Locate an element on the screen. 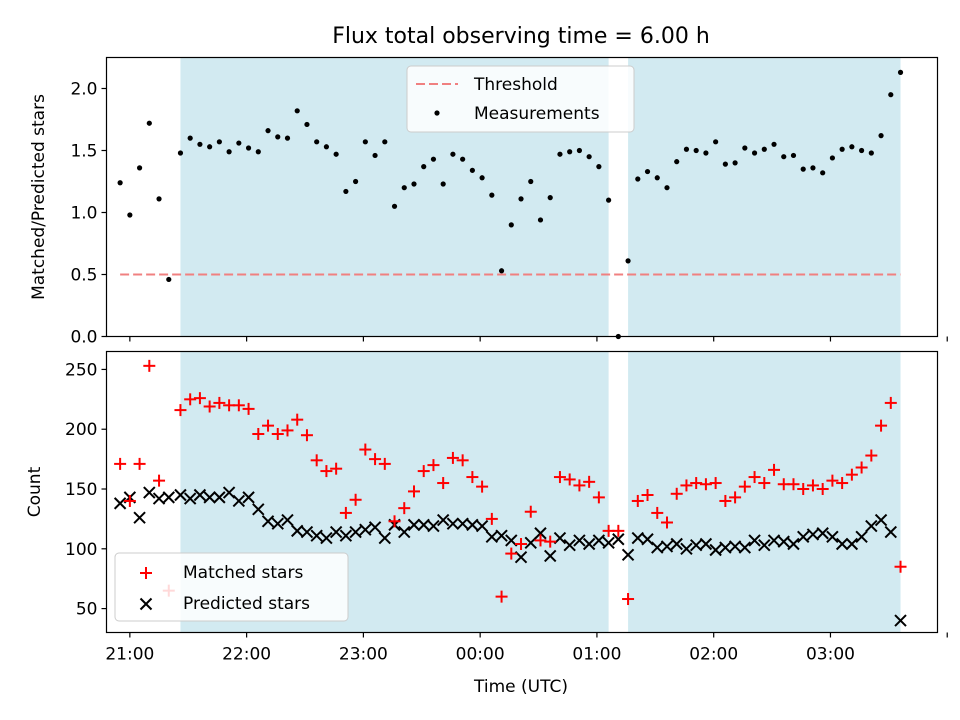 The image size is (960, 720). top-y-tick-label: 1.5 is located at coordinates (83, 152).